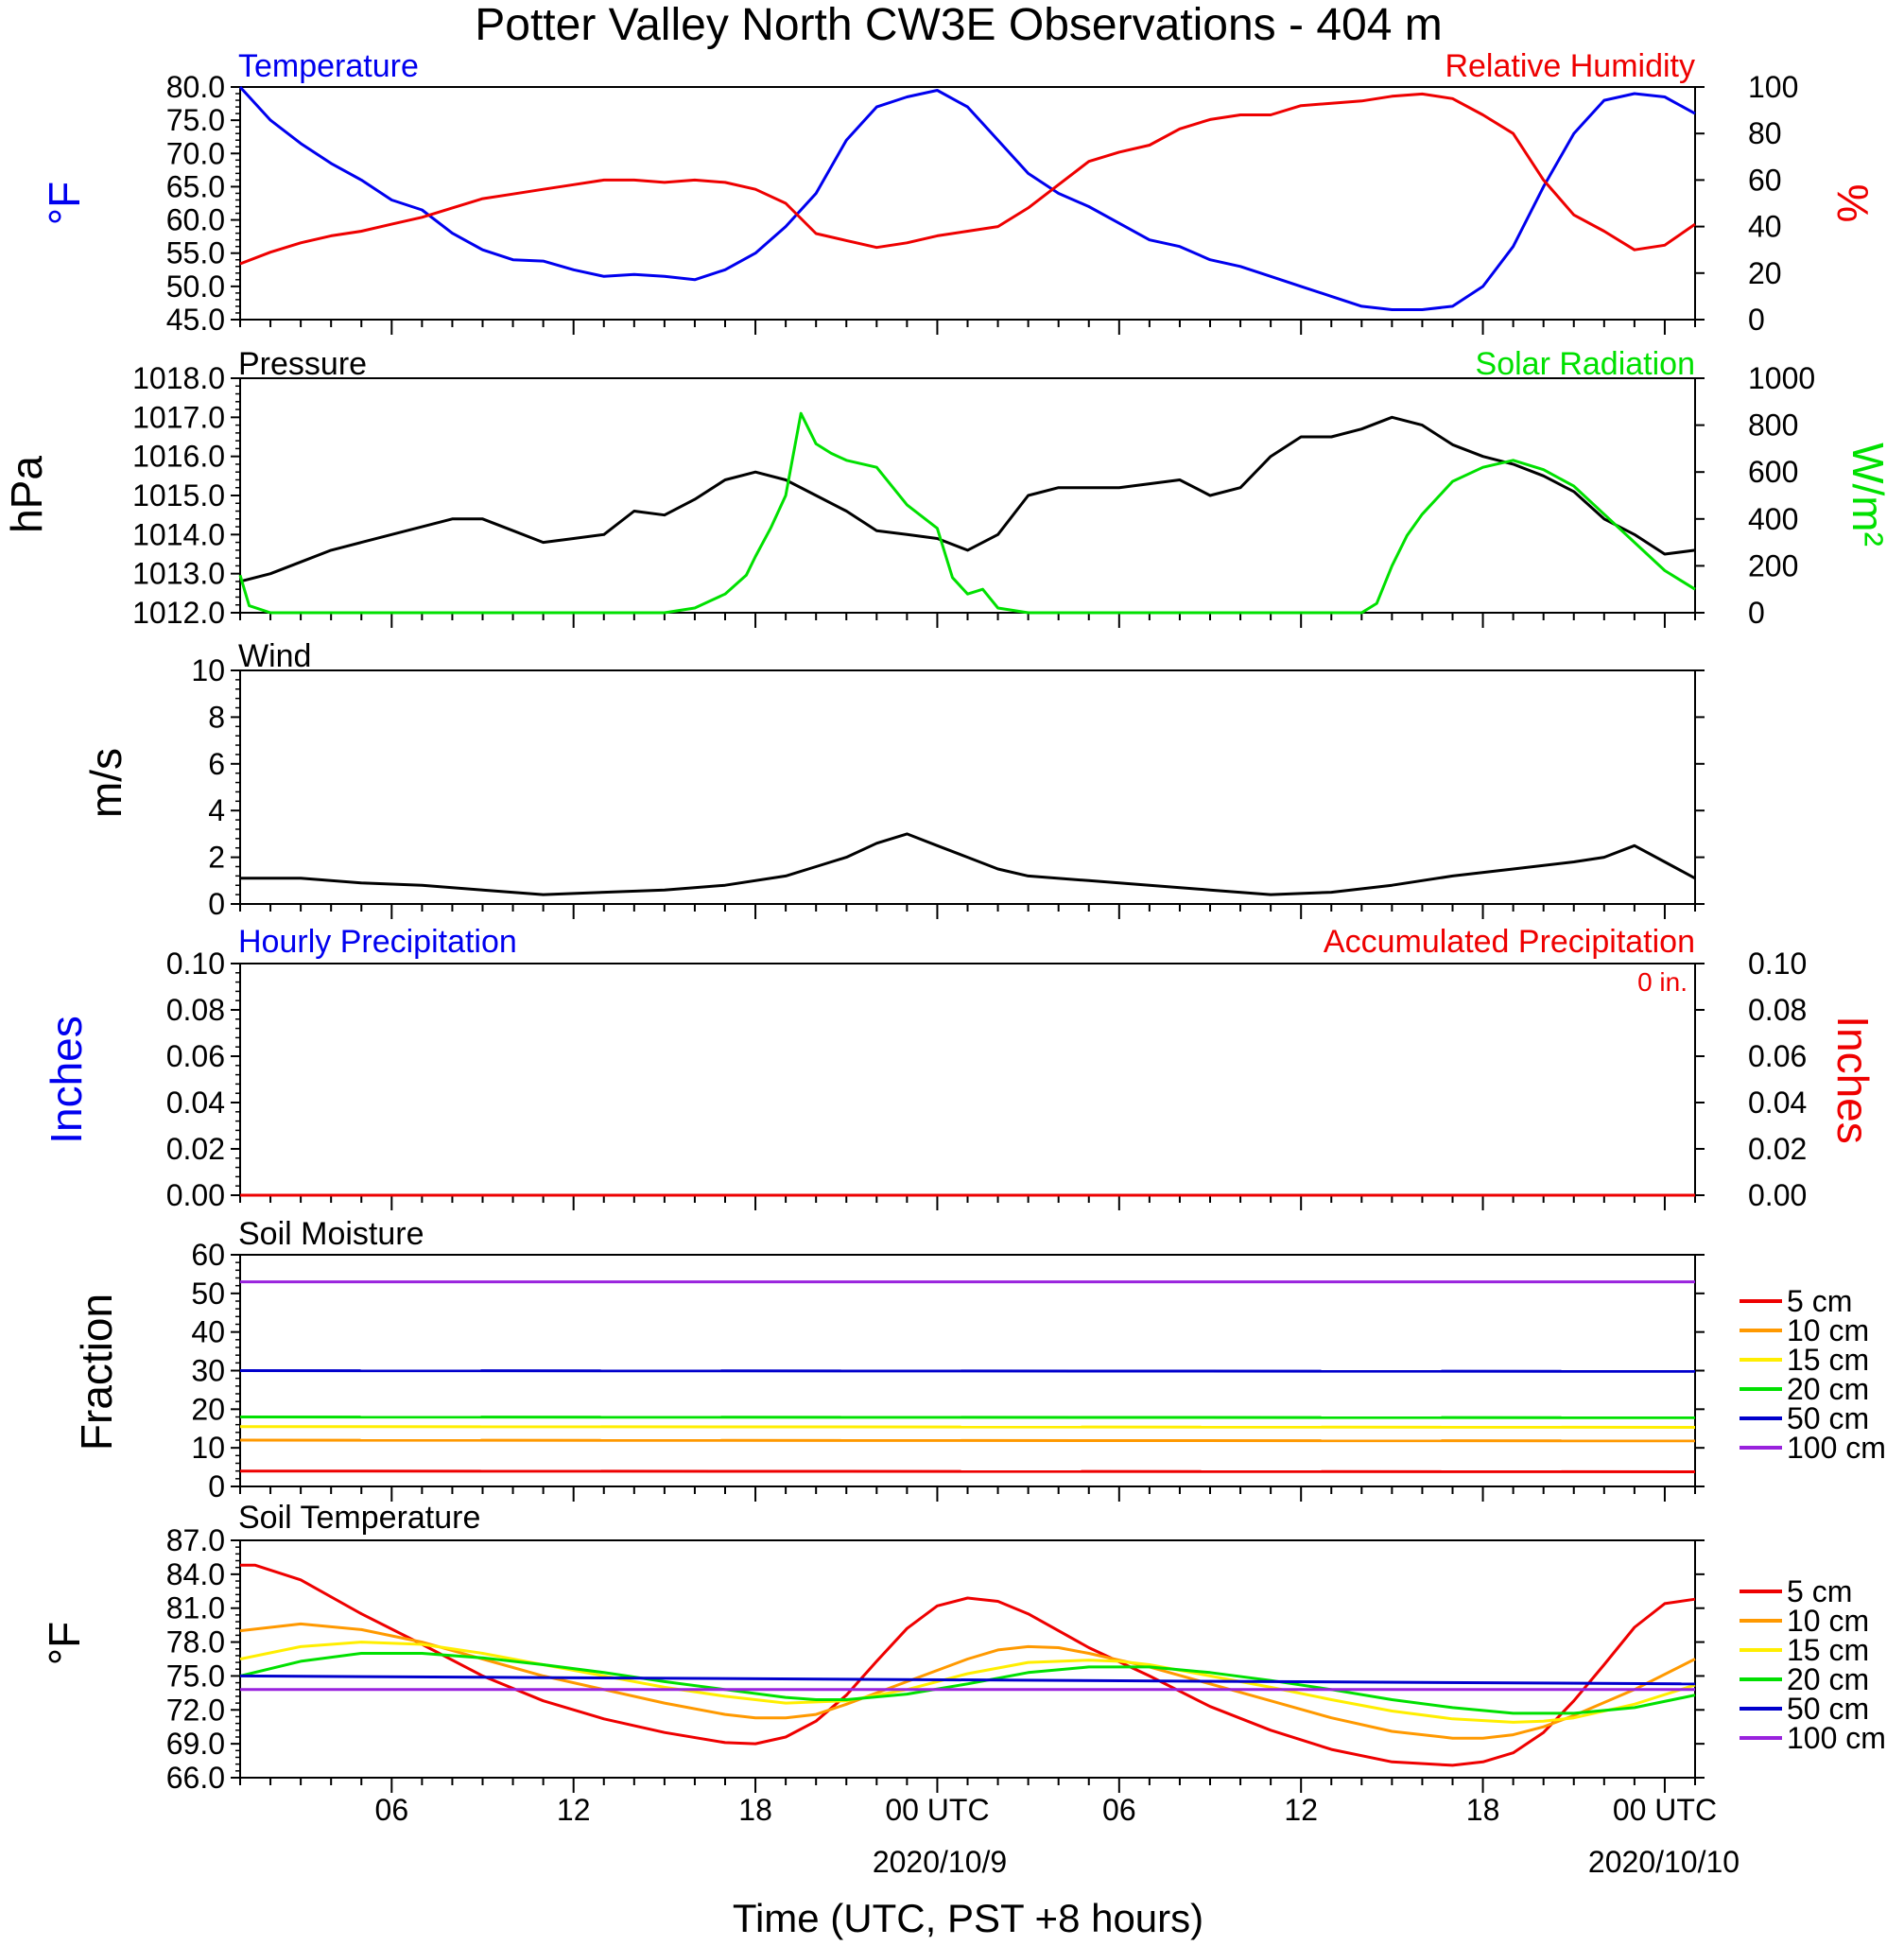 This screenshot has height=1946, width=1904. I want to click on y-tick-label-left: 0.06, so click(195, 1056).